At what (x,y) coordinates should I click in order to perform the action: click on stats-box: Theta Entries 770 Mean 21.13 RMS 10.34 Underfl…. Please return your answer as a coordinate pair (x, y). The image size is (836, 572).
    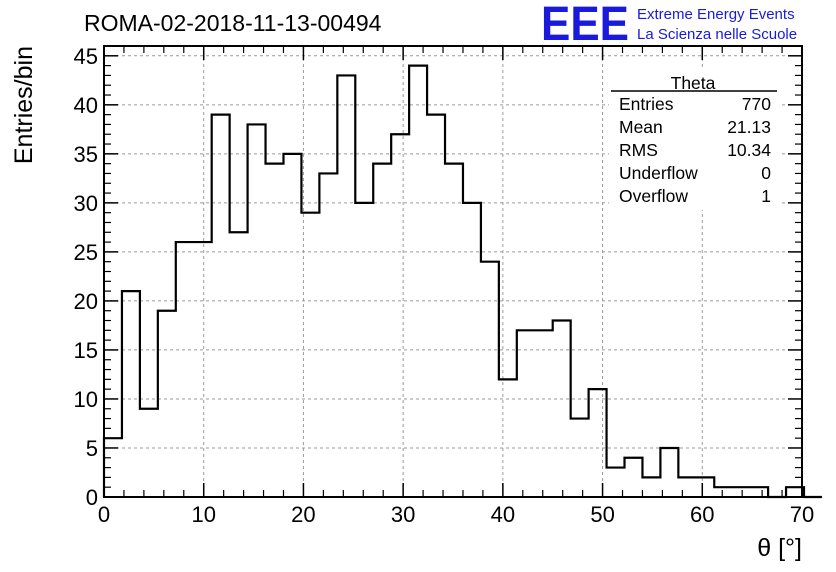
    Looking at the image, I should click on (694, 140).